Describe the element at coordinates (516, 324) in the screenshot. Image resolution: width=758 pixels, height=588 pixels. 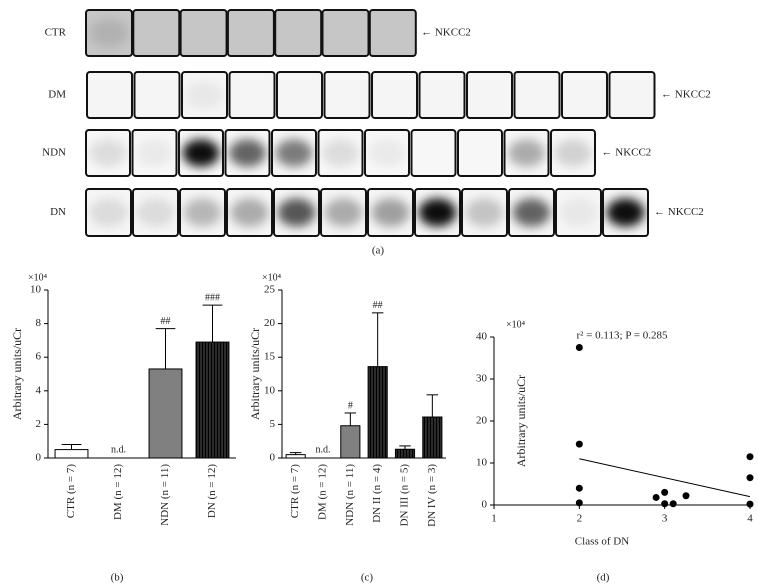
I see `y-multiplier: ×10⁴` at that location.